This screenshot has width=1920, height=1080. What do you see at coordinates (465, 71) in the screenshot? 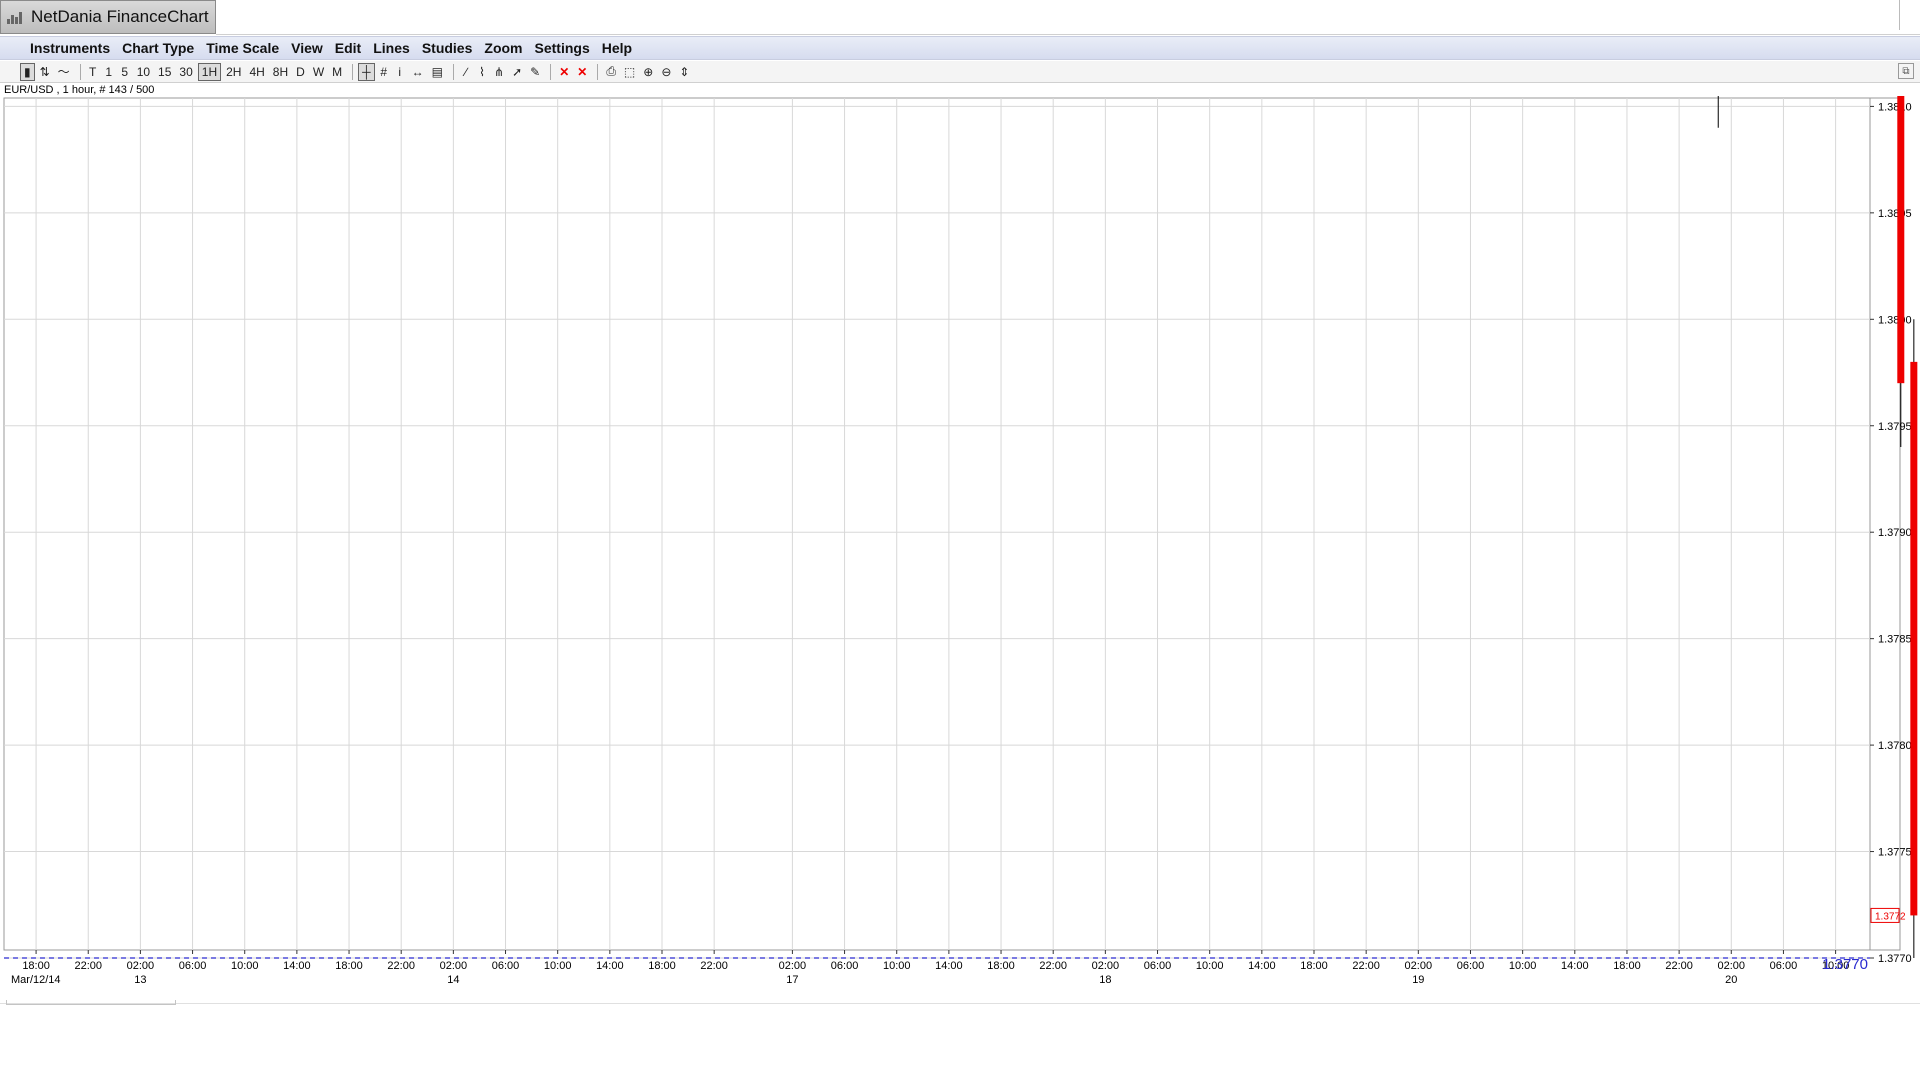
I see `trendline-icon: ∕` at bounding box center [465, 71].